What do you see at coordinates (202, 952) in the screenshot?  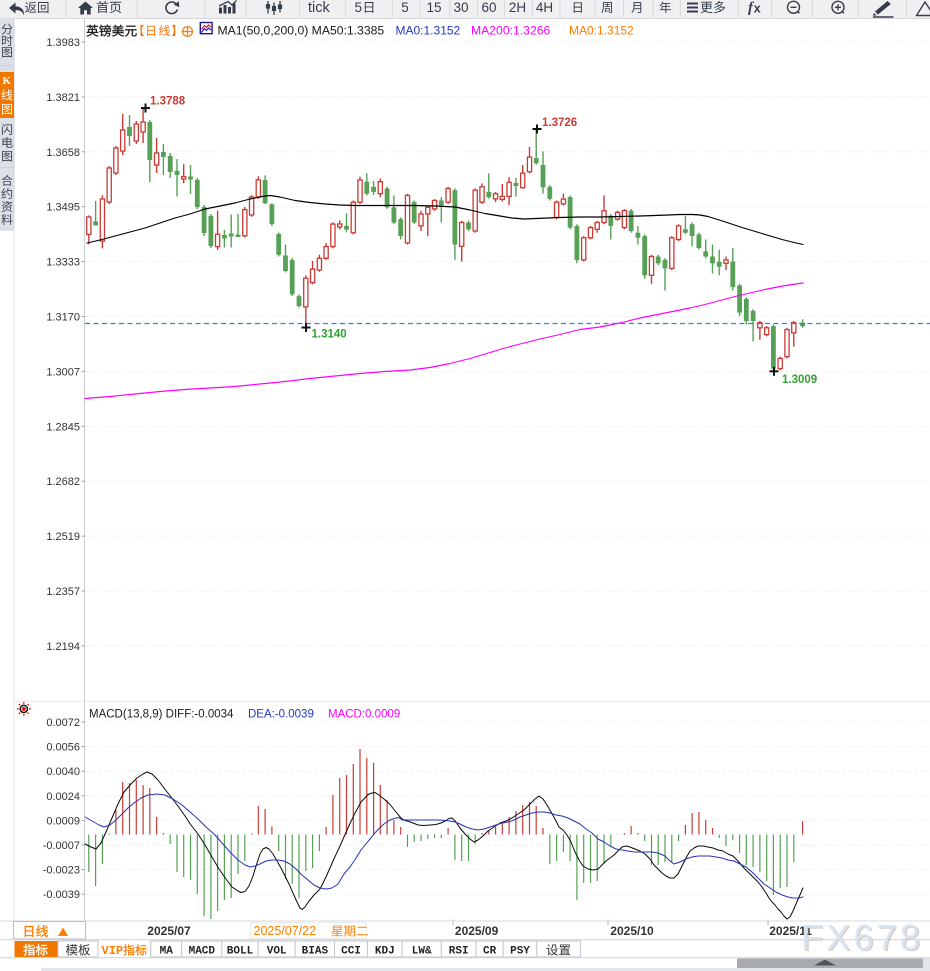 I see `svg-text: MACD` at bounding box center [202, 952].